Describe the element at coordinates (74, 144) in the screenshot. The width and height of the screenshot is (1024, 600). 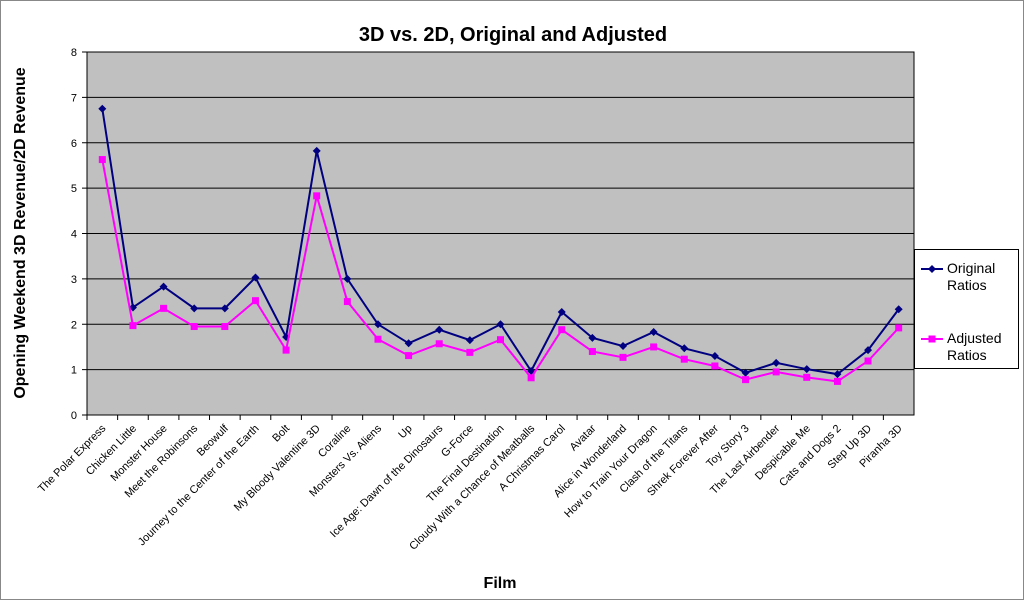
I see `y-tick-label: 6` at that location.